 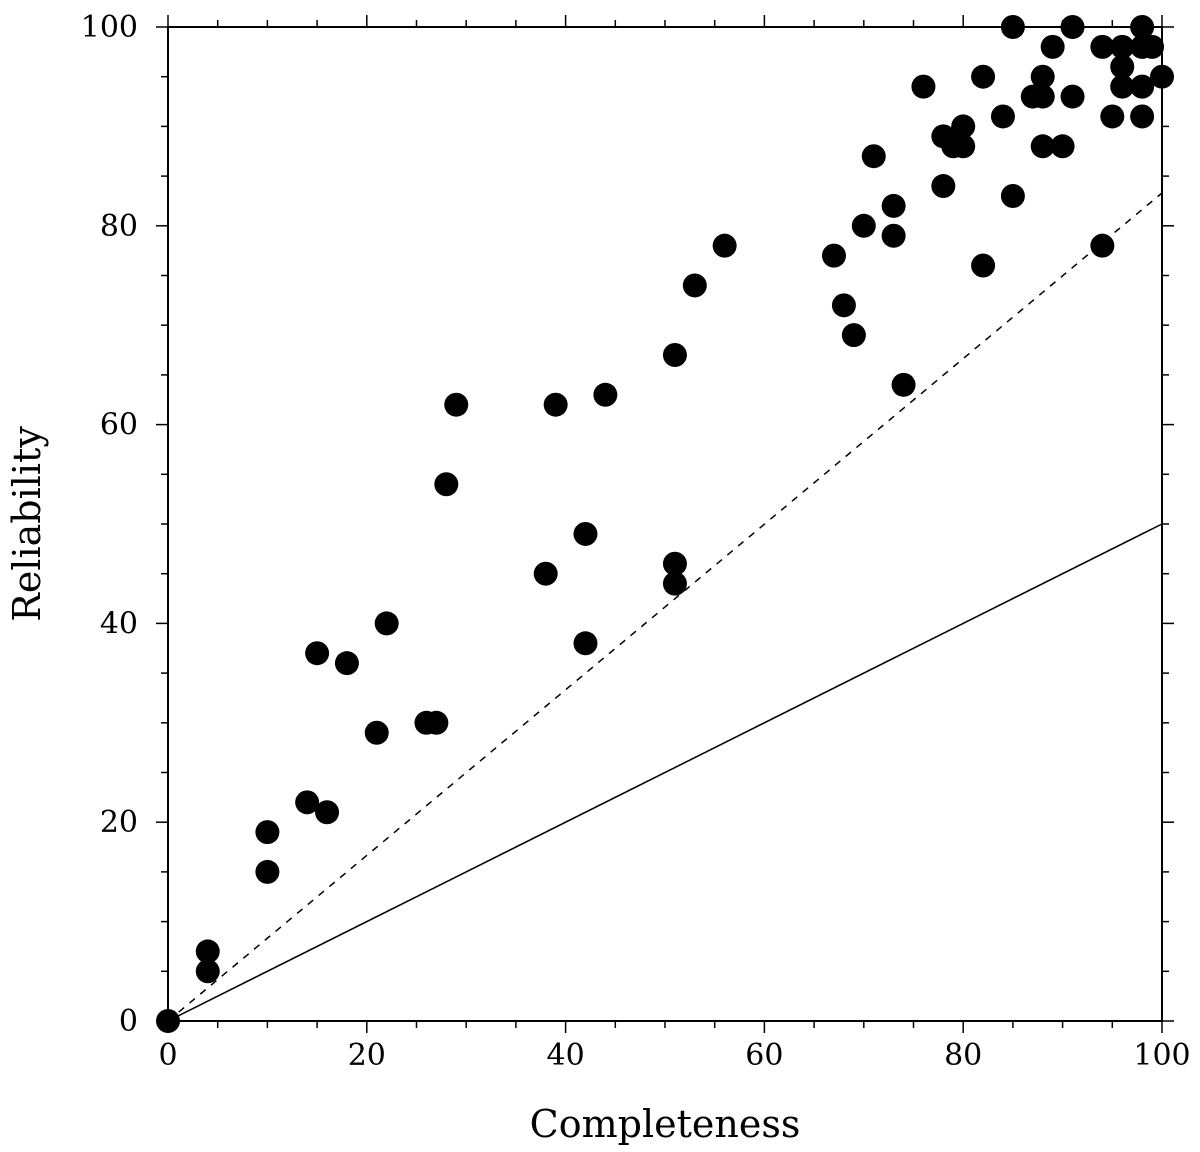 What do you see at coordinates (119, 226) in the screenshot?
I see `y-tick-label: 80` at bounding box center [119, 226].